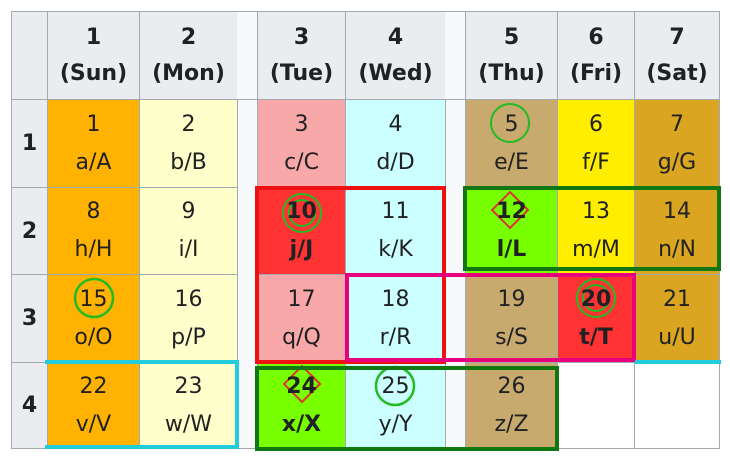 Image resolution: width=730 pixels, height=460 pixels. What do you see at coordinates (511, 424) in the screenshot?
I see `day-letters: z/Z` at bounding box center [511, 424].